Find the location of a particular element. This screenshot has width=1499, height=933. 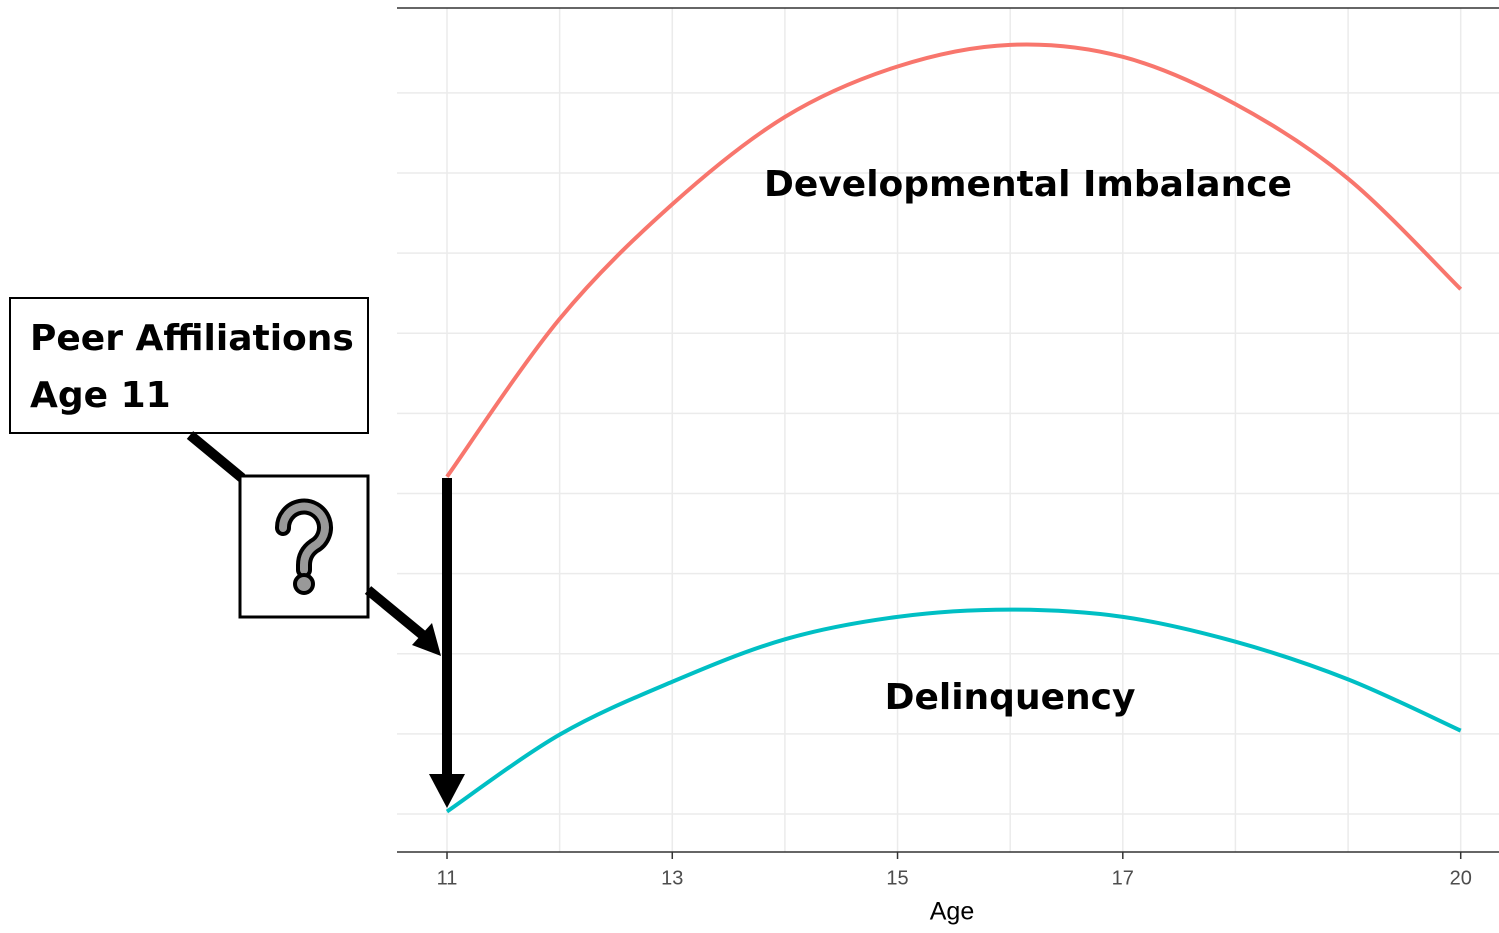

series-label: Delinquency is located at coordinates (1010, 697).